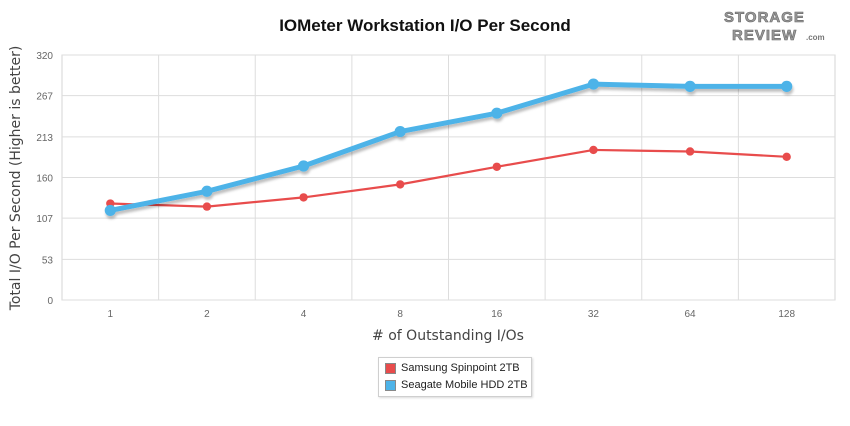  What do you see at coordinates (44, 97) in the screenshot?
I see `y-tick-label: 267` at bounding box center [44, 97].